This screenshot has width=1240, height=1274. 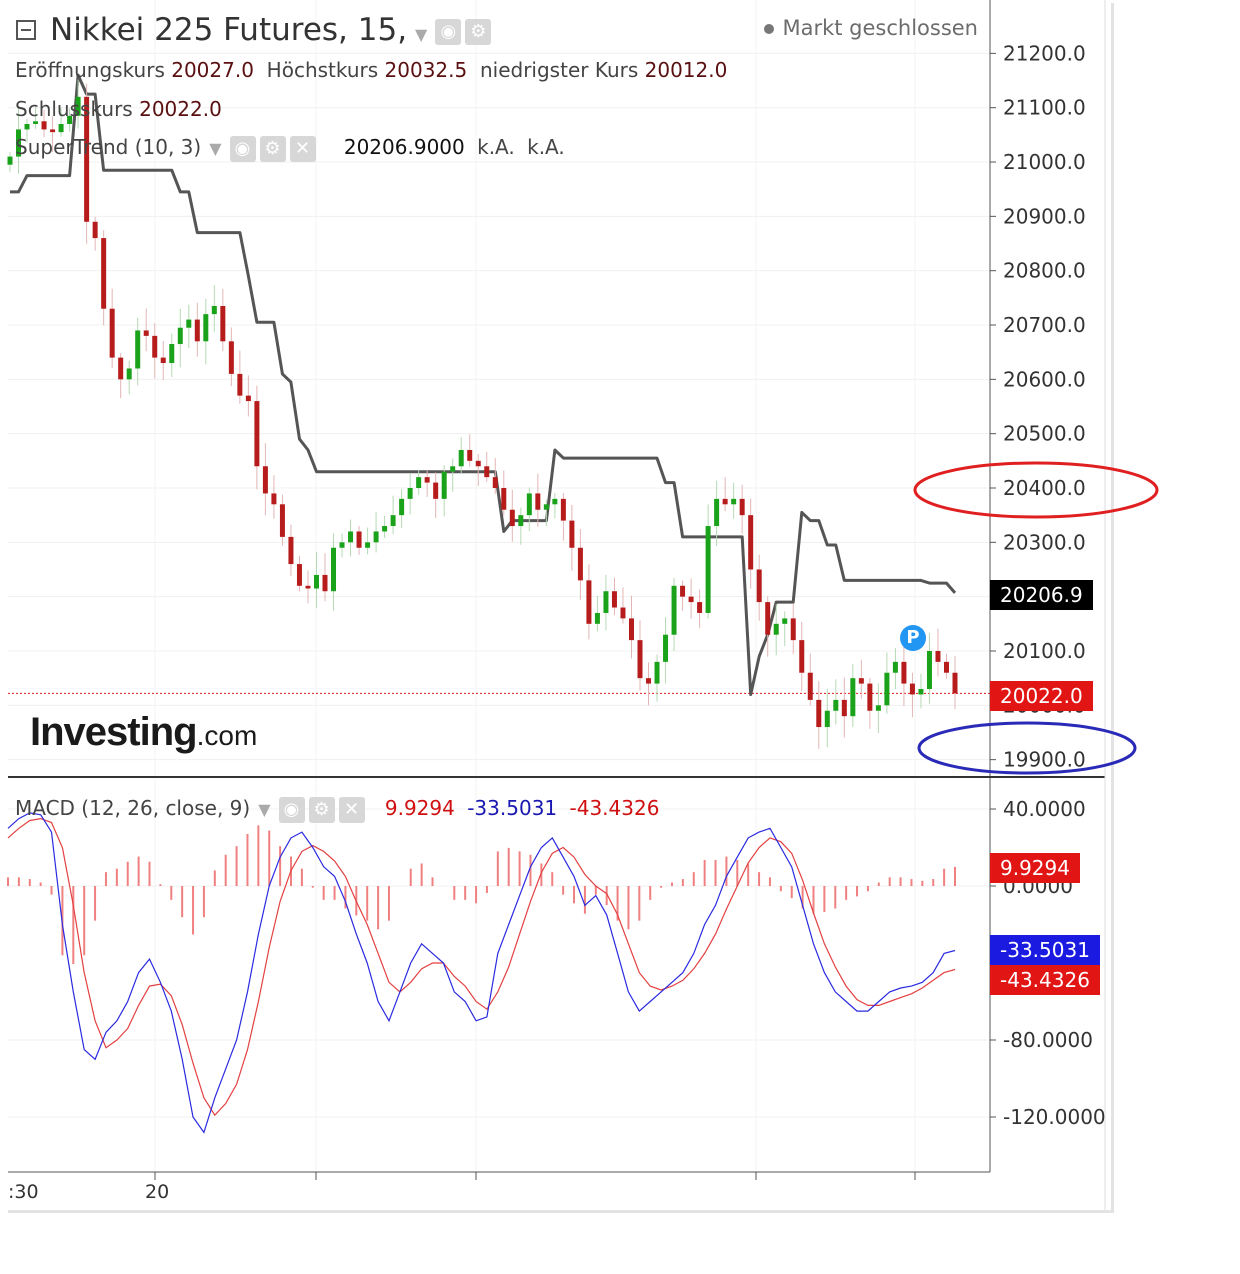 I want to click on red-annotation-ellipse, so click(x=1036, y=490).